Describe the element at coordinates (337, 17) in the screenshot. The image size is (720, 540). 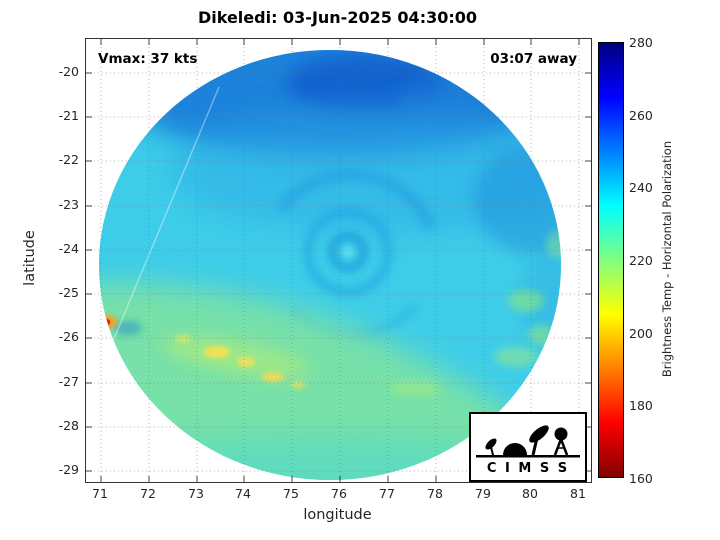
I see `plot-title: Dikeledi: 03-Jun-2025 04:30:00` at that location.